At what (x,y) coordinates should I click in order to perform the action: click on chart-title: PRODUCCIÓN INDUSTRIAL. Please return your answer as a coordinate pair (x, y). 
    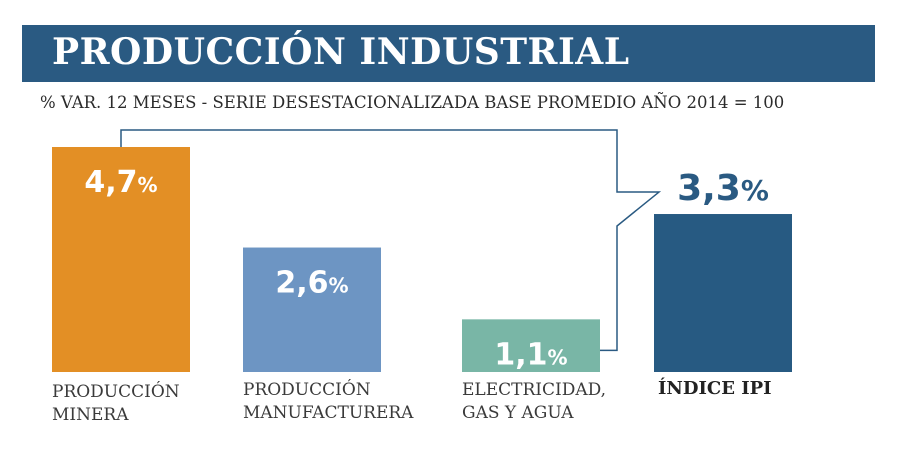
    Looking at the image, I should click on (341, 52).